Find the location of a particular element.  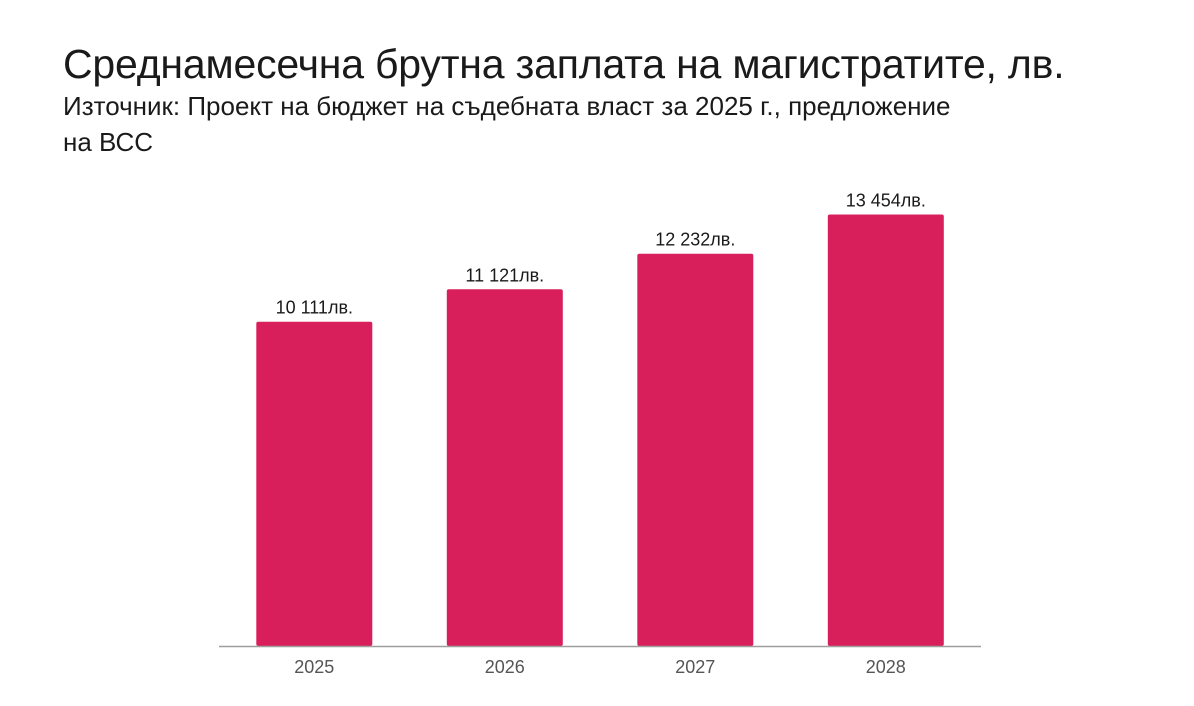

bar-2026 is located at coordinates (504, 467).